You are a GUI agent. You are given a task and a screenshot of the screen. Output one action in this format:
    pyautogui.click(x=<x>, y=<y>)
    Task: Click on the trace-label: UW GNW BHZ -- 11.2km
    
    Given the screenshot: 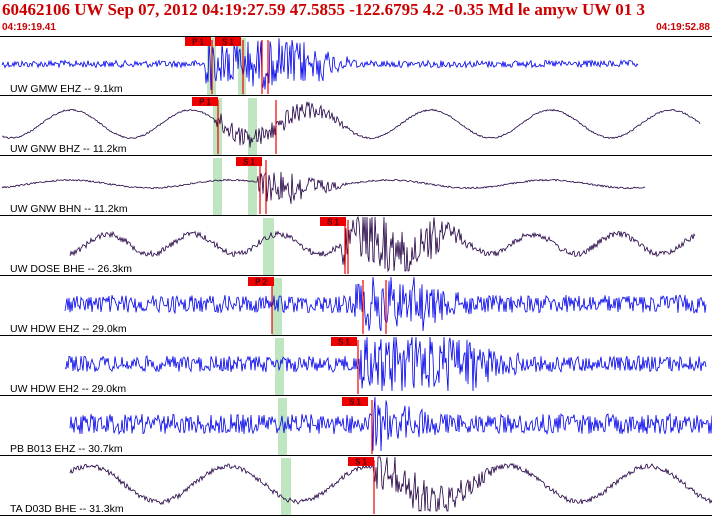 What is the action you would take?
    pyautogui.click(x=68, y=149)
    